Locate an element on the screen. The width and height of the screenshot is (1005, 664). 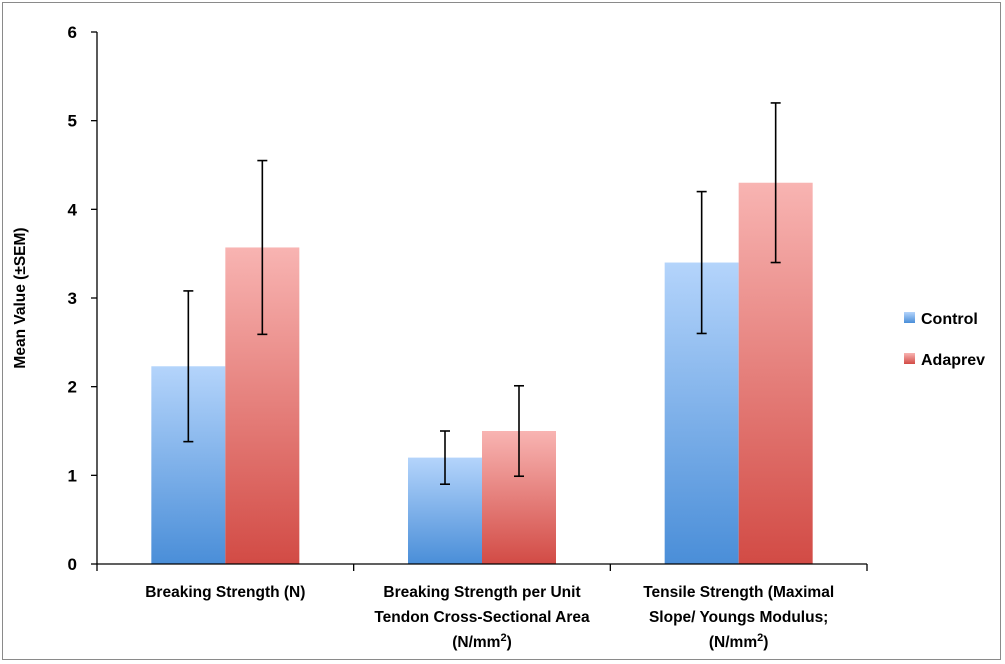
y-tick-label: 5 is located at coordinates (72, 121).